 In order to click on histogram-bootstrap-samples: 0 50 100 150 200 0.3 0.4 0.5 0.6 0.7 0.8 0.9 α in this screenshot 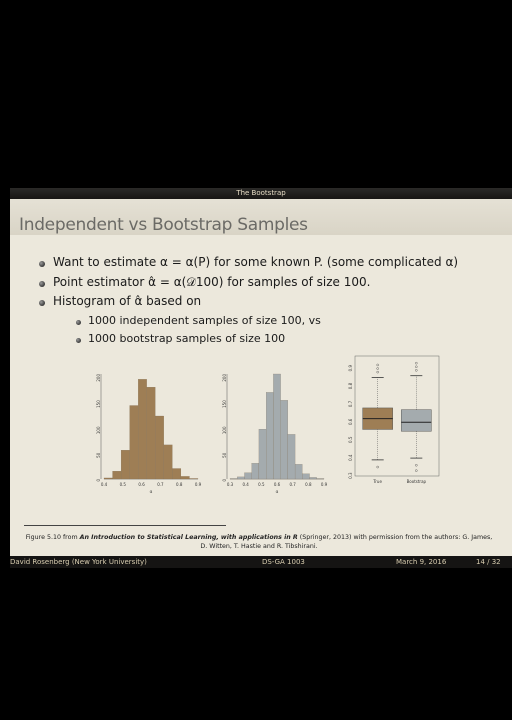, I will do `click(275, 433)`.